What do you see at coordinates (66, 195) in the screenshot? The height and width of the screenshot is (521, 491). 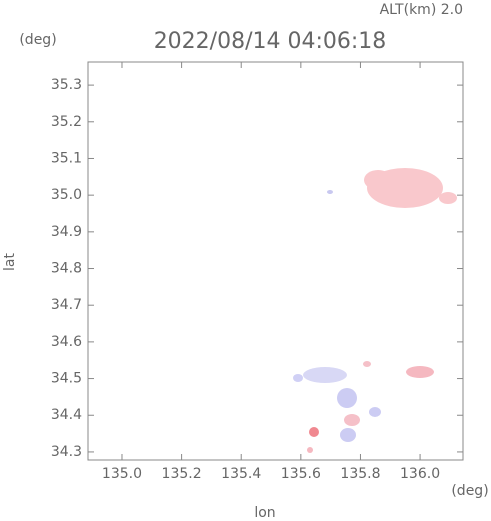 I see `y-tick-label: 35.0` at bounding box center [66, 195].